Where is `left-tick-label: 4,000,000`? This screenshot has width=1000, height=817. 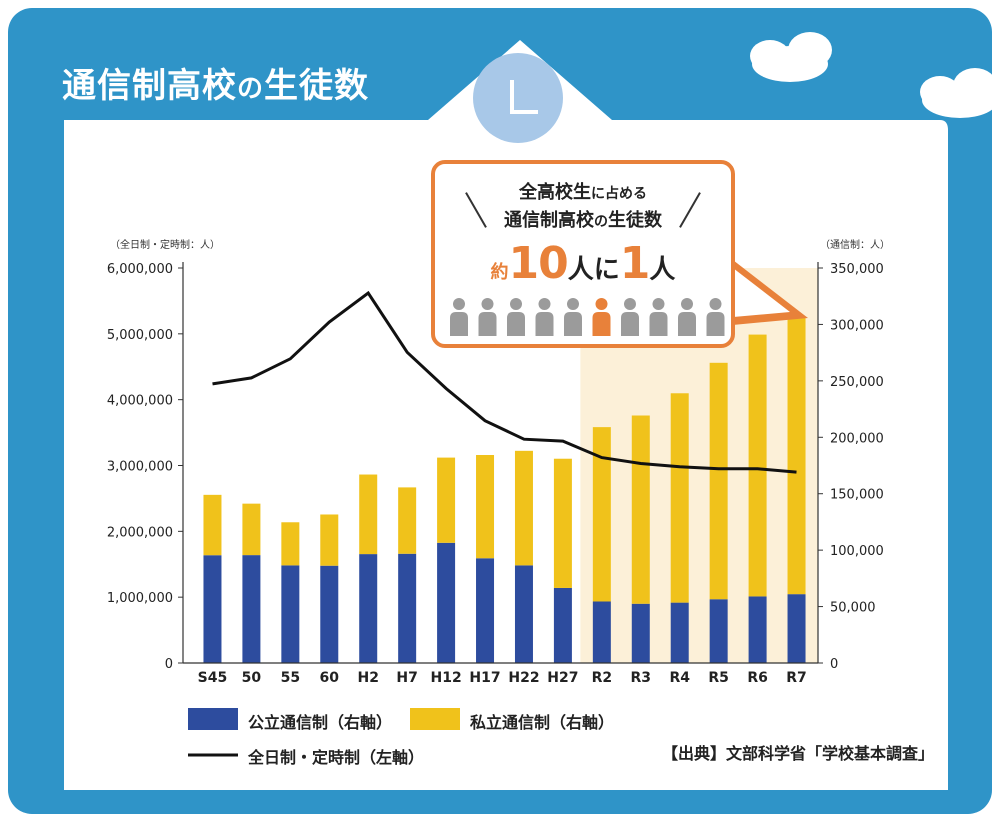 left-tick-label: 4,000,000 is located at coordinates (140, 401).